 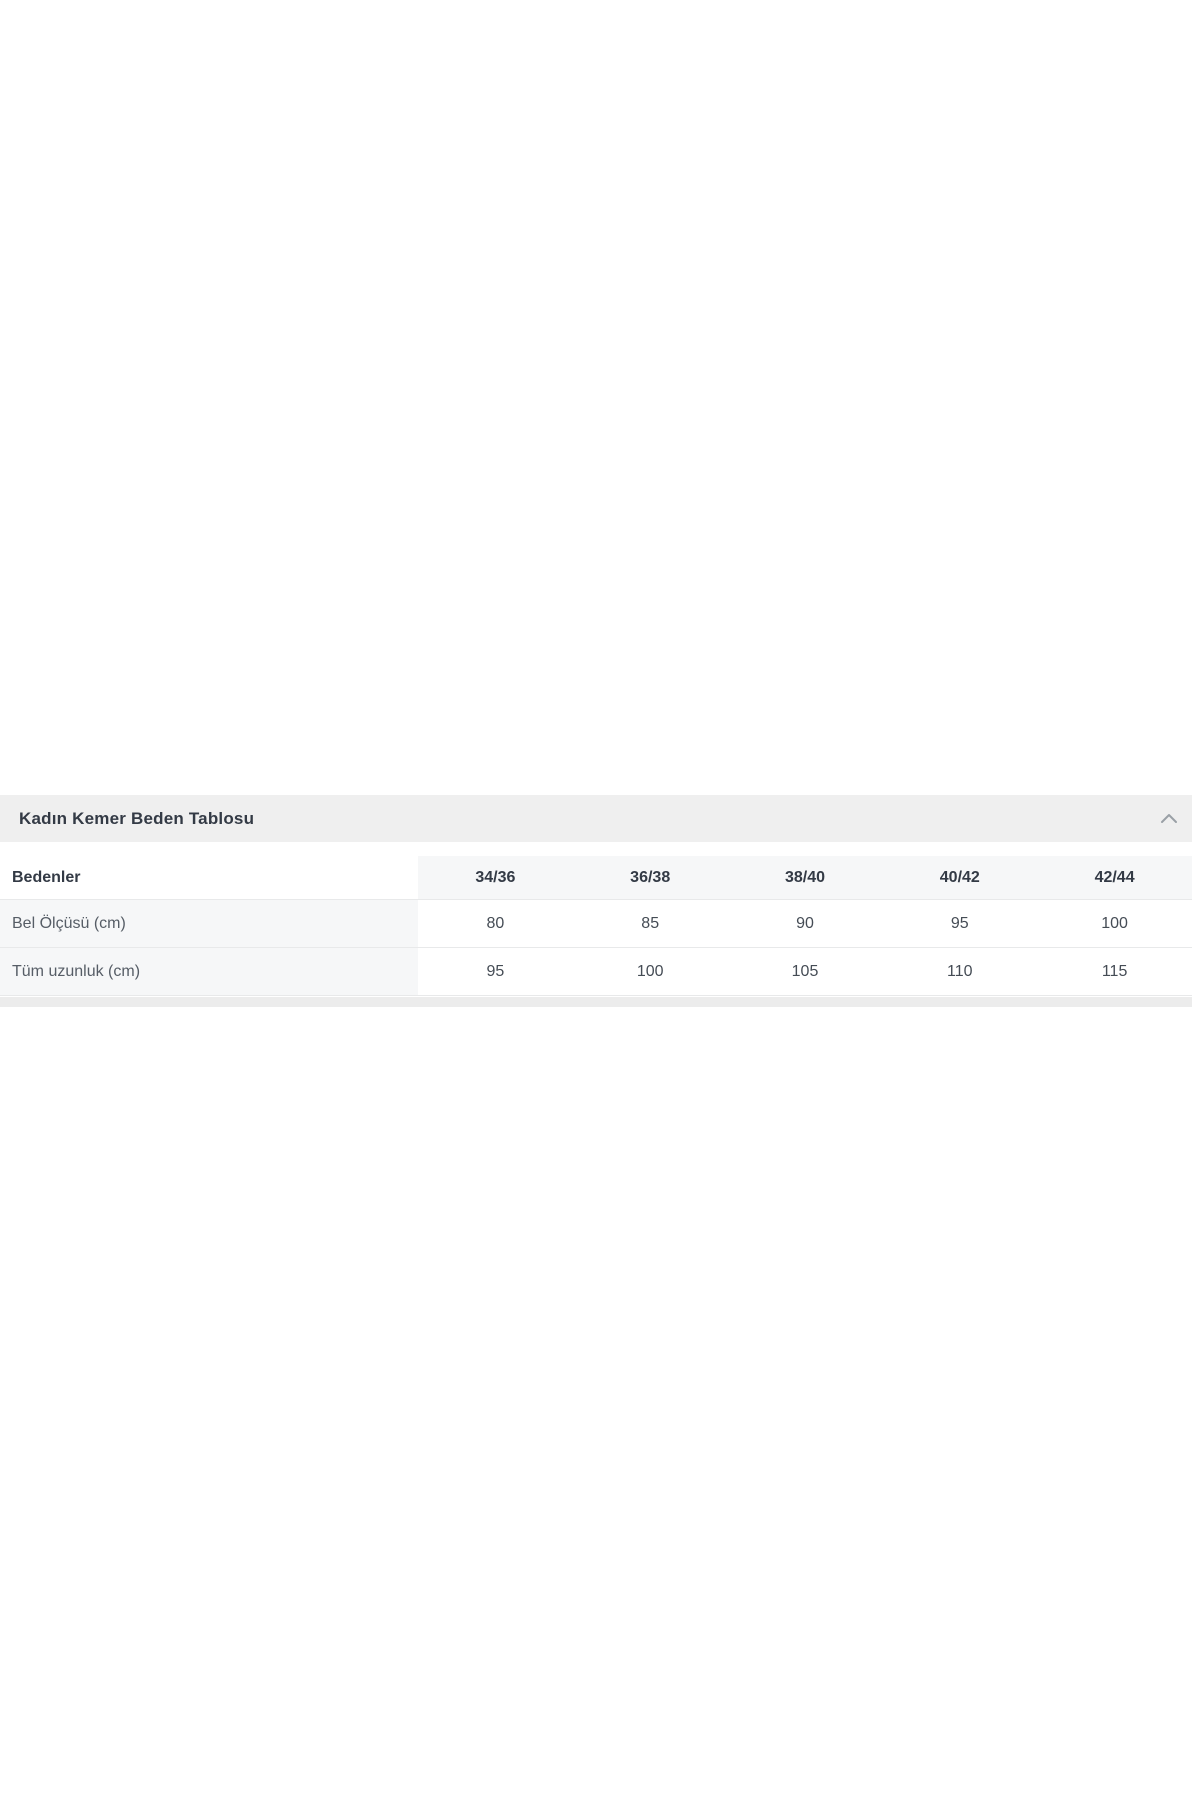 I want to click on size-table-accordion-header: Kadın Kemer Beden Tablosu, so click(x=596, y=818).